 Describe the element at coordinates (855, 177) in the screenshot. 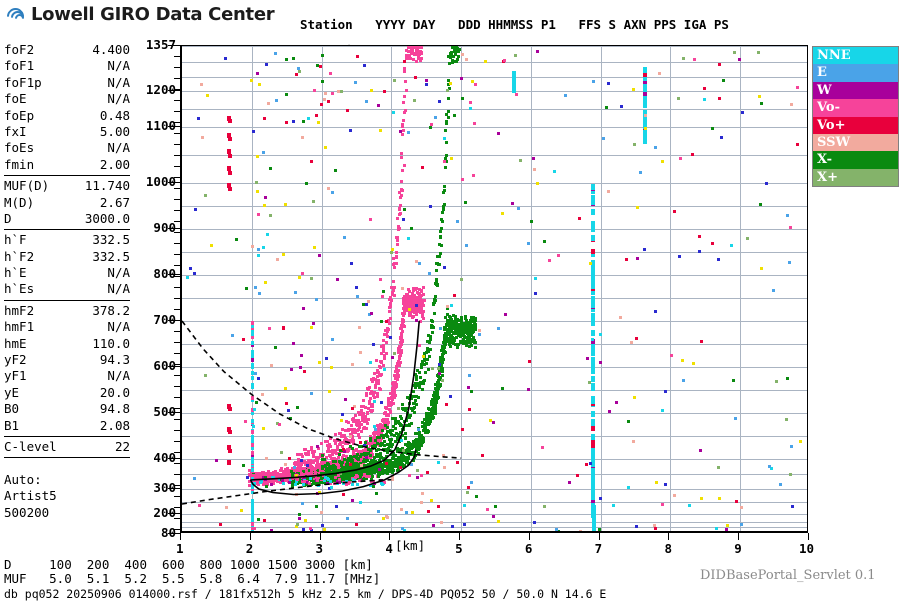

I see `legend-item-x: X+` at that location.